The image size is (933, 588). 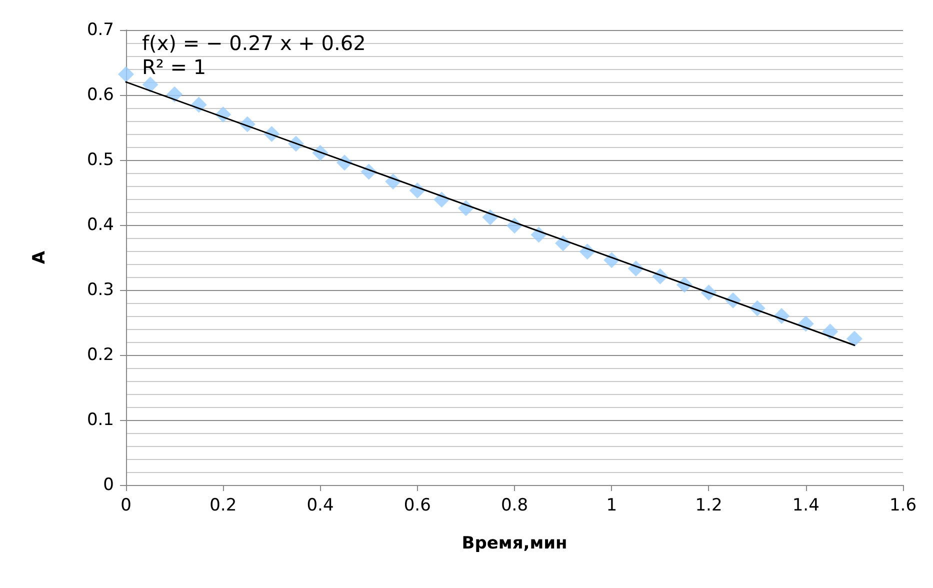 I want to click on x-tick-label: 1.4, so click(x=806, y=506).